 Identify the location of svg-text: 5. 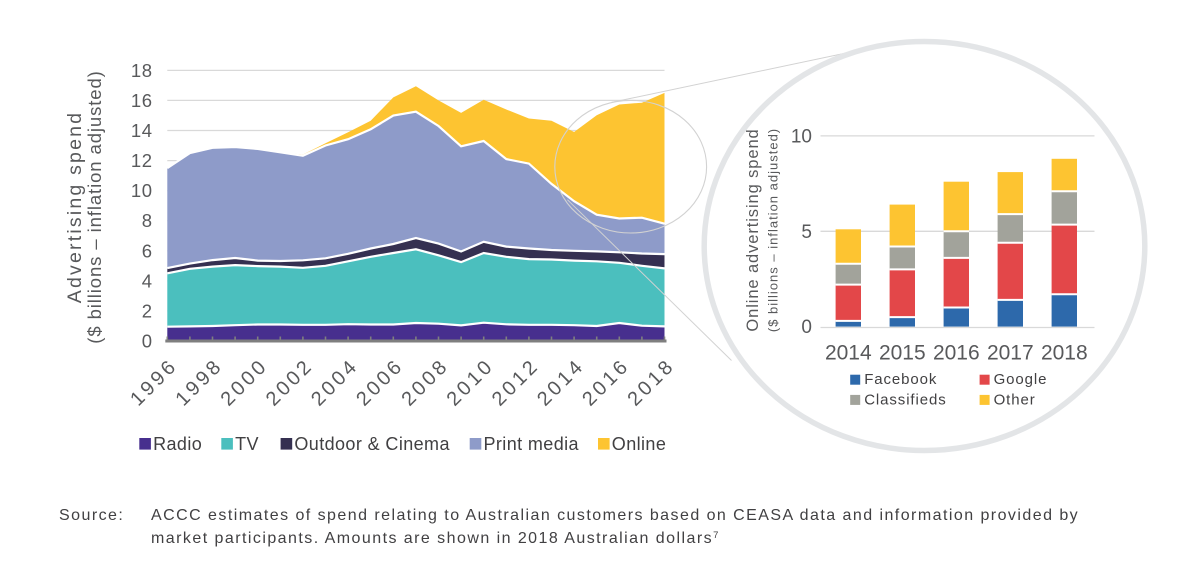
(806, 232).